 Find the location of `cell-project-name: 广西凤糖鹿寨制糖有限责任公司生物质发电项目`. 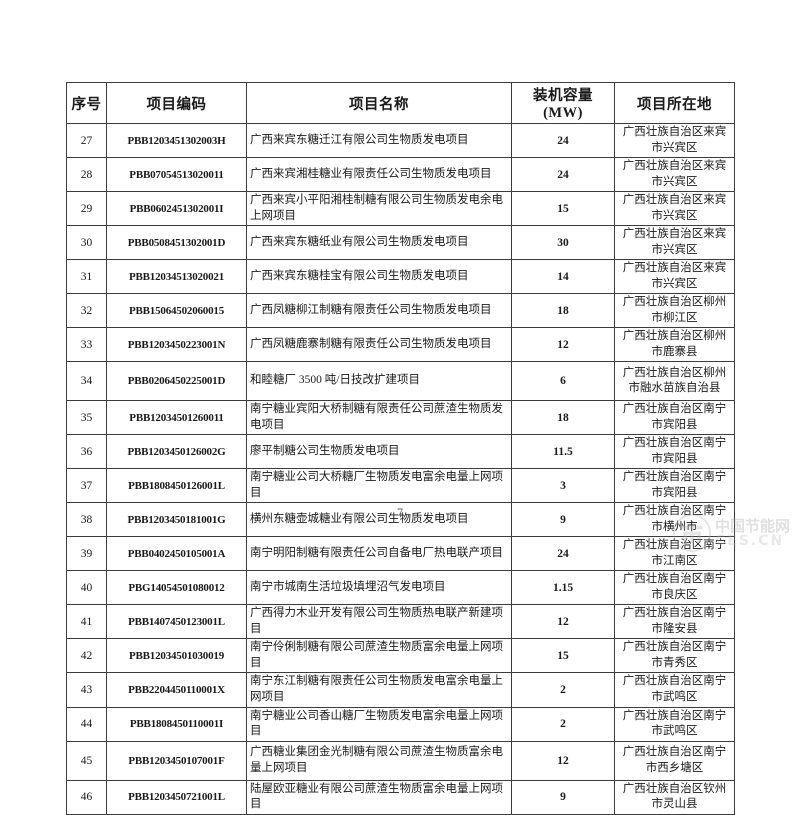

cell-project-name: 广西凤糖鹿寨制糖有限责任公司生物质发电项目 is located at coordinates (379, 345).